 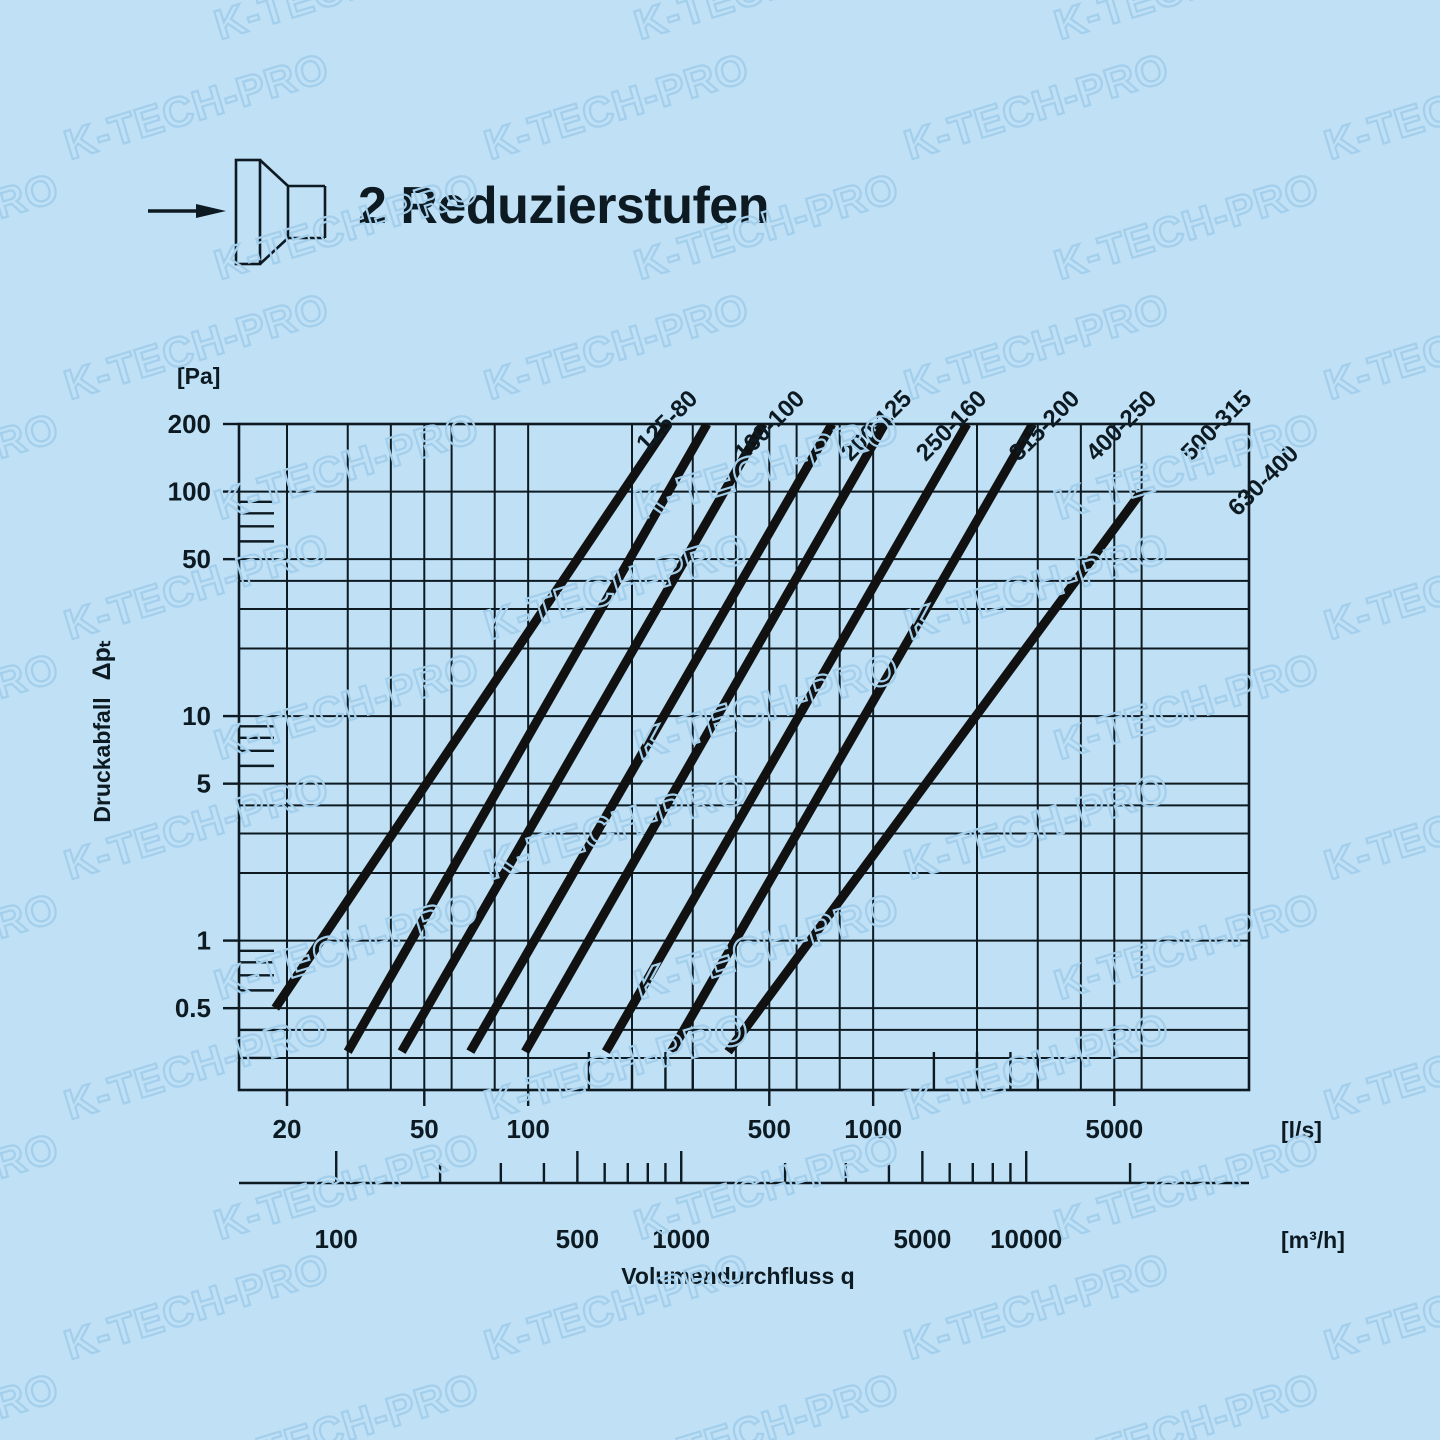 What do you see at coordinates (1313, 1240) in the screenshot?
I see `x-axis-unit-secondary: [m³/h]` at bounding box center [1313, 1240].